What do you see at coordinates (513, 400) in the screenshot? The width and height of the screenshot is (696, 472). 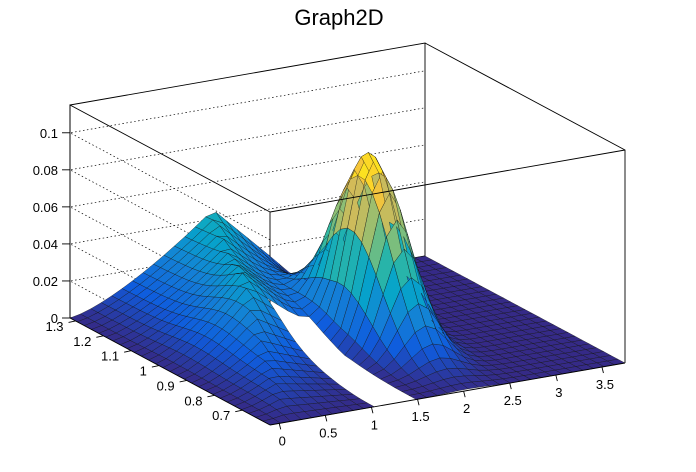 I see `x-tick-label-5: 2.5` at bounding box center [513, 400].